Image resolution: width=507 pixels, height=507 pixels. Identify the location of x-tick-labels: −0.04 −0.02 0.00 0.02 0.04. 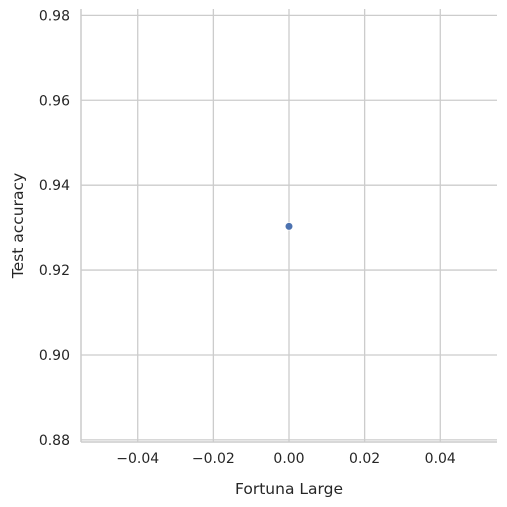
(286, 459).